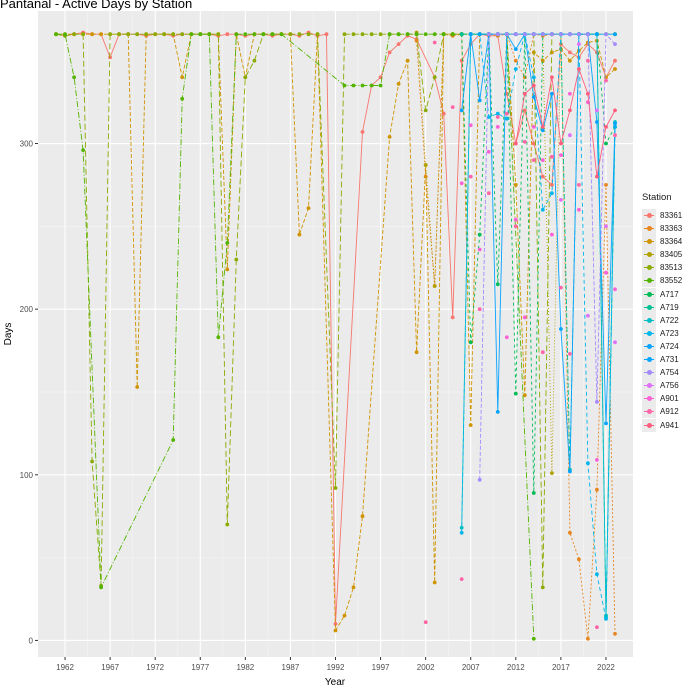 The image size is (687, 689). Describe the element at coordinates (615, 34) in the screenshot. I see `data-point-A731` at that location.